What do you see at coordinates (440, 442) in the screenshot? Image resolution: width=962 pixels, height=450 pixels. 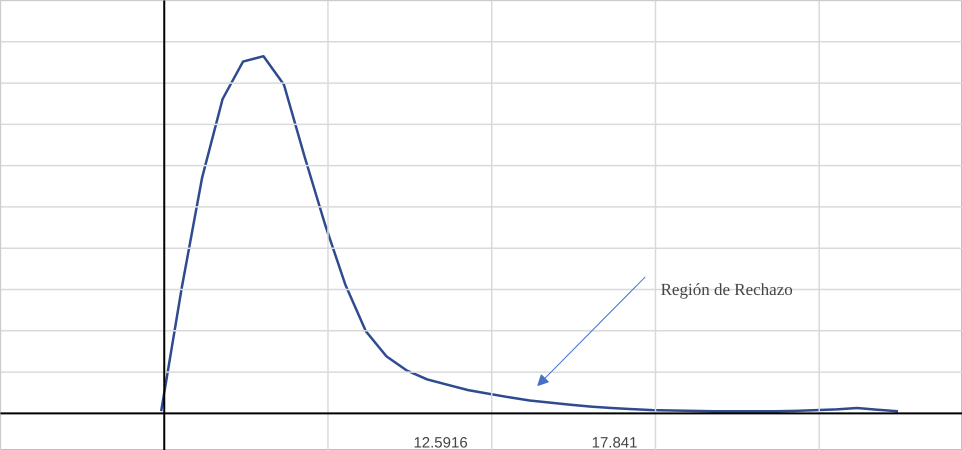 I see `text: 12.5916` at bounding box center [440, 442].